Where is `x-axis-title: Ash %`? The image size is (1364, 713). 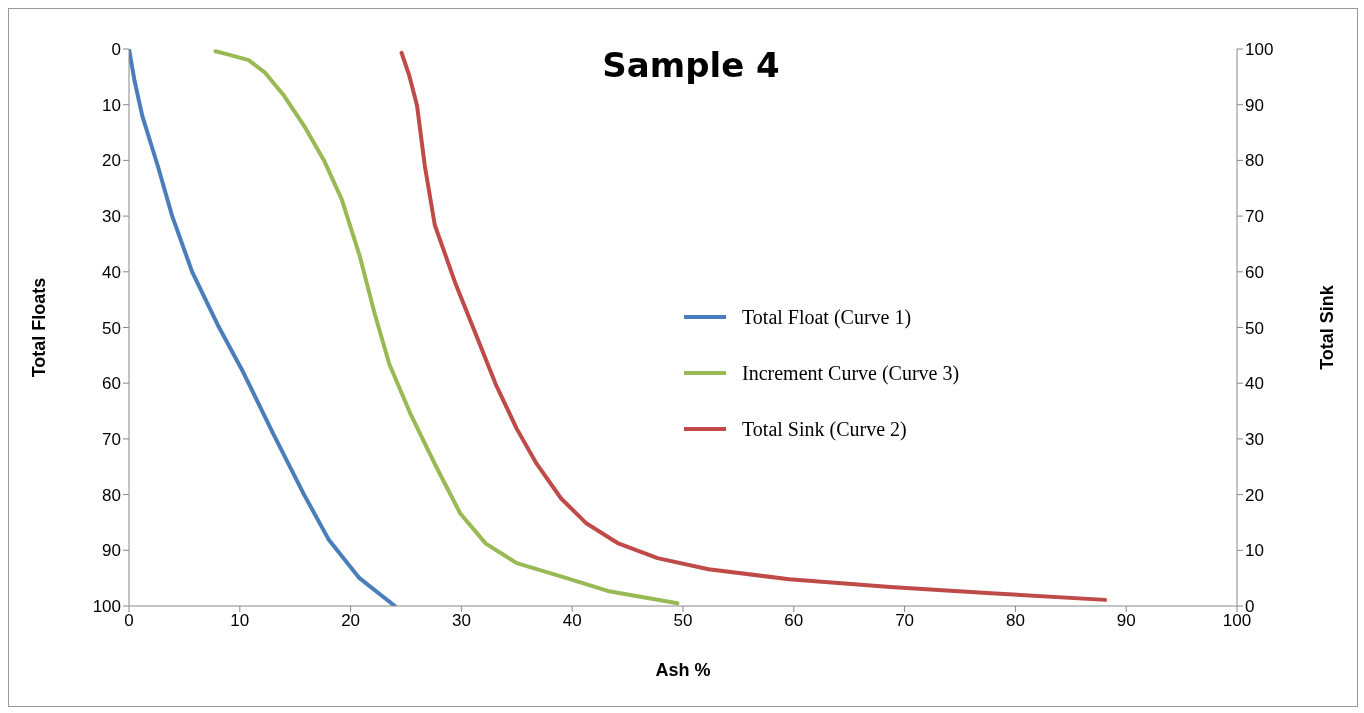 x-axis-title: Ash % is located at coordinates (683, 670).